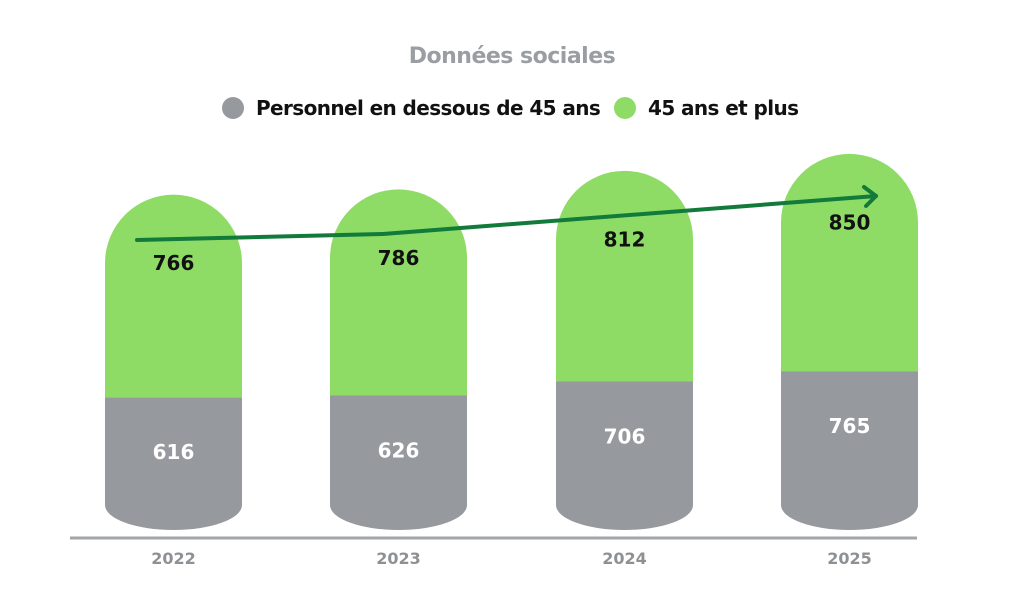  Describe the element at coordinates (174, 452) in the screenshot. I see `data-label-under-45: 616` at that location.